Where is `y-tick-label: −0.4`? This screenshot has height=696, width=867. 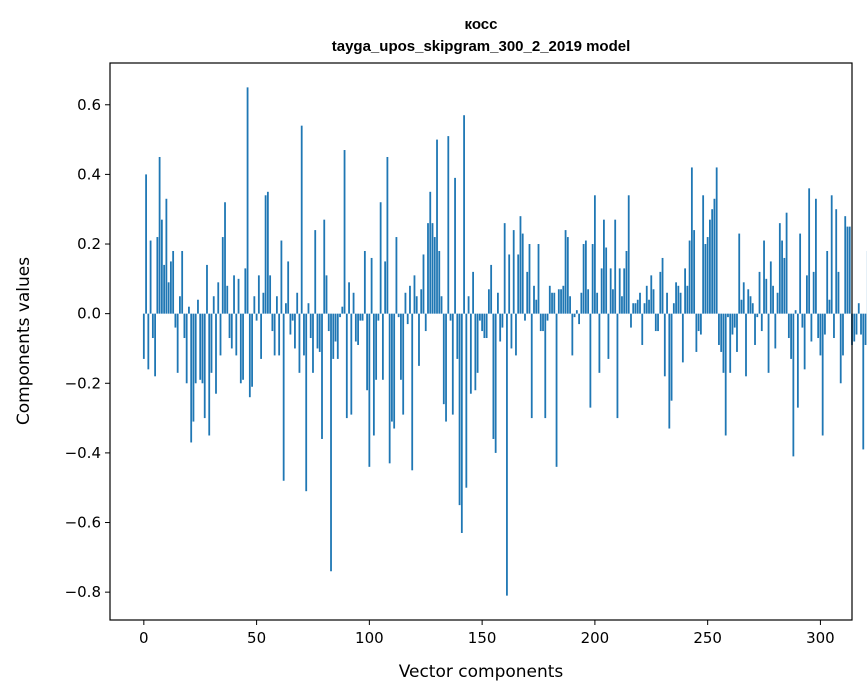
y-tick-label: −0.4 is located at coordinates (83, 453).